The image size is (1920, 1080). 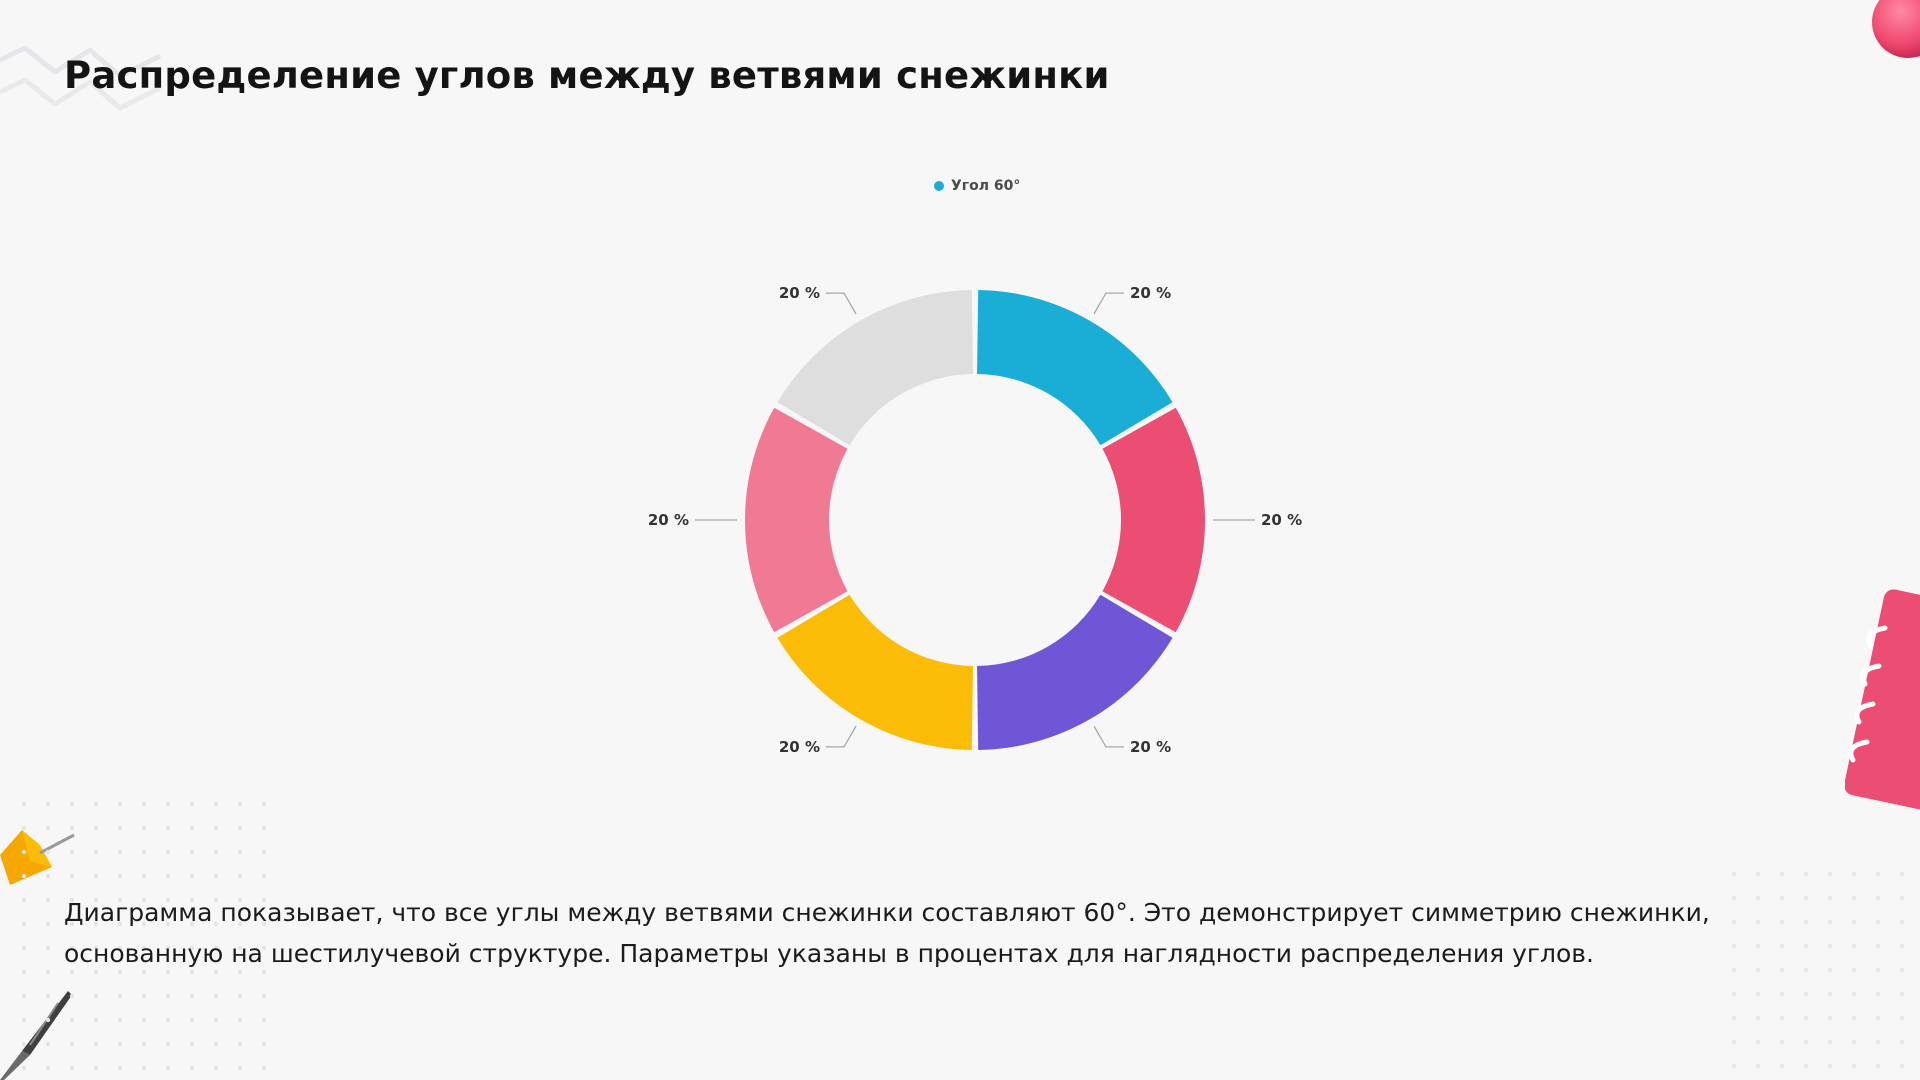 What do you see at coordinates (1825, 975) in the screenshot?
I see `dot-grid-right-decoration` at bounding box center [1825, 975].